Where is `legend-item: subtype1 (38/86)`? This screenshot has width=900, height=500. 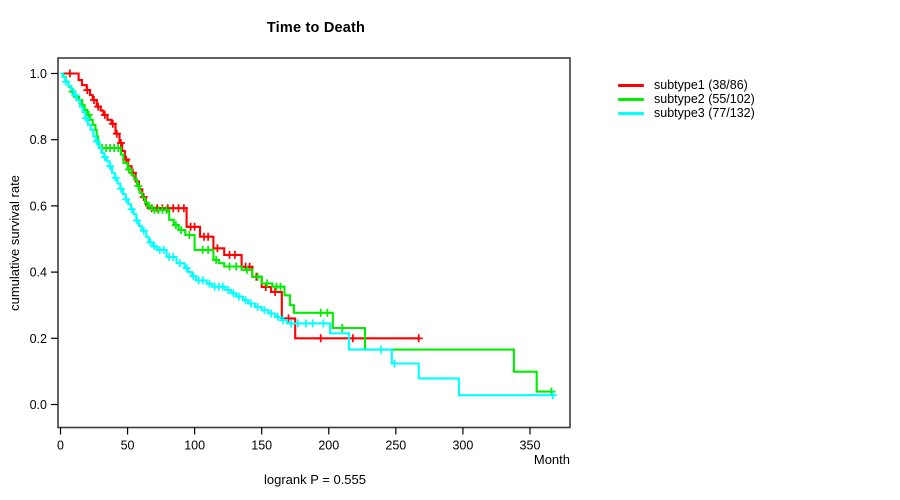
legend-item: subtype1 (38/86) is located at coordinates (686, 85).